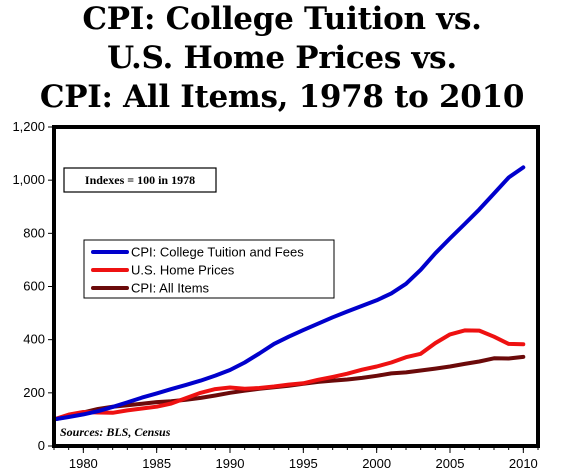 The height and width of the screenshot is (475, 564). I want to click on title-line-2: U.S. Home Prices vs., so click(282, 58).